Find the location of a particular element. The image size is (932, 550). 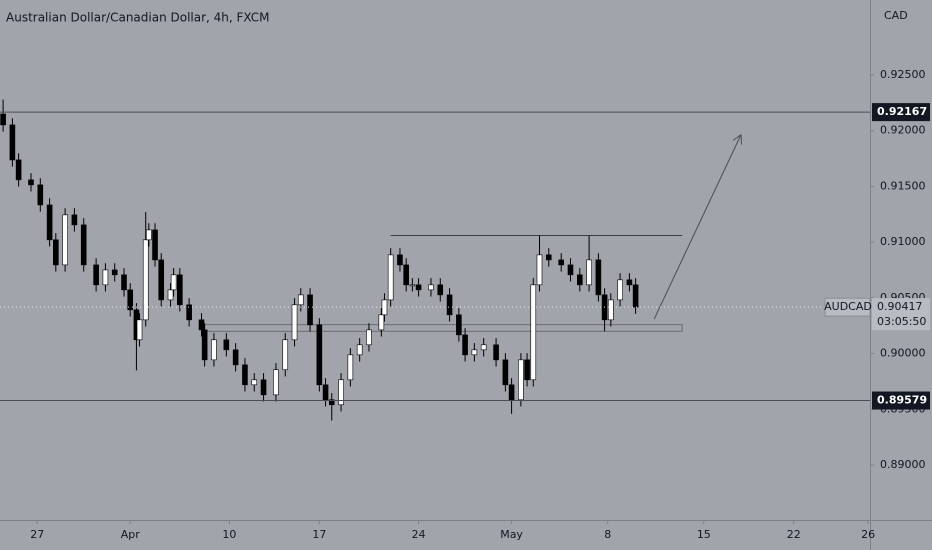

level-label: 0.92167 is located at coordinates (902, 111).